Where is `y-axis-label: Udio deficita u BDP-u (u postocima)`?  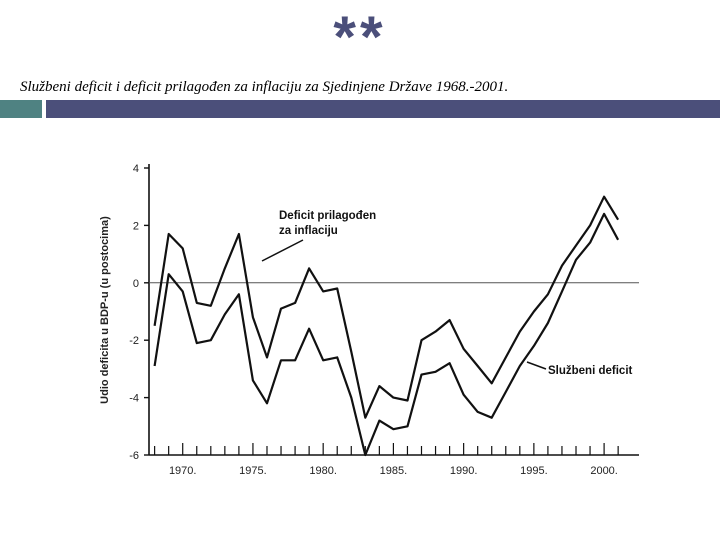
y-axis-label: Udio deficita u BDP-u (u postocima) is located at coordinates (105, 310).